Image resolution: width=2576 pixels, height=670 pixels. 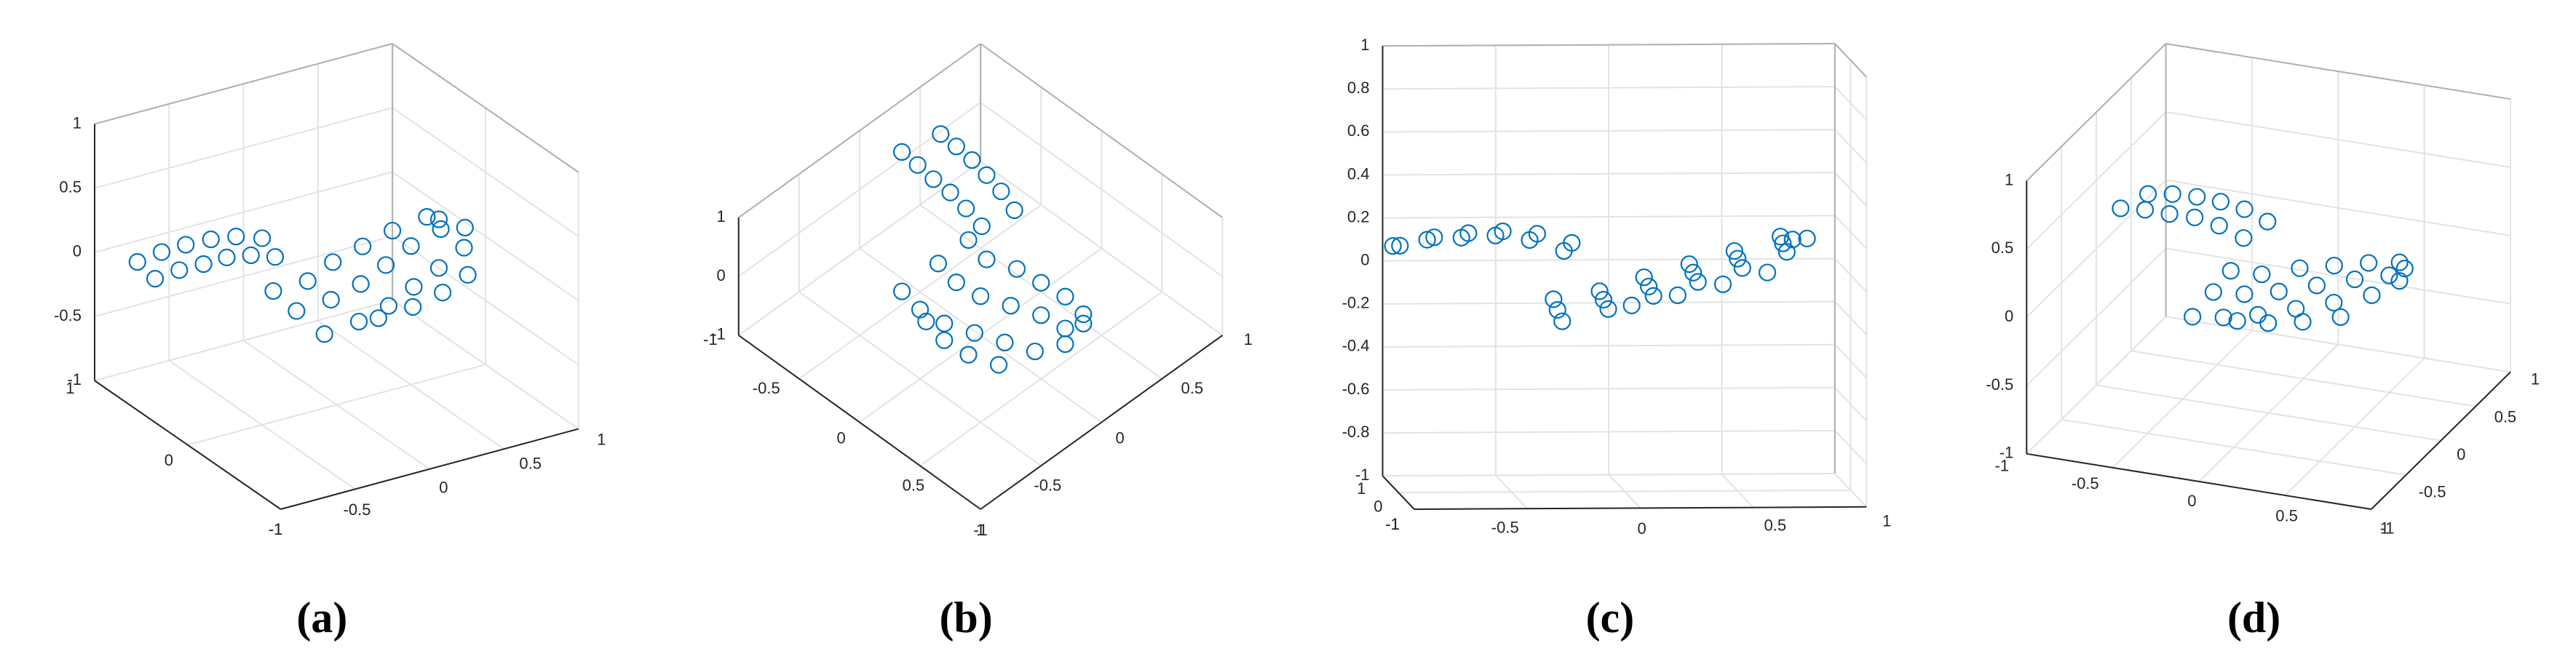 I want to click on x-tick-label: 0, so click(x=841, y=437).